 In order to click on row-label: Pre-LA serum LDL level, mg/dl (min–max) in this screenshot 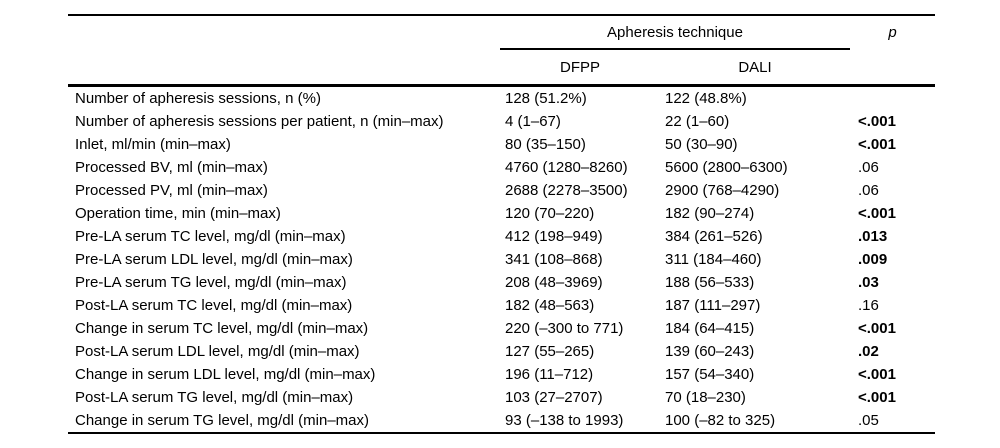, I will do `click(214, 259)`.